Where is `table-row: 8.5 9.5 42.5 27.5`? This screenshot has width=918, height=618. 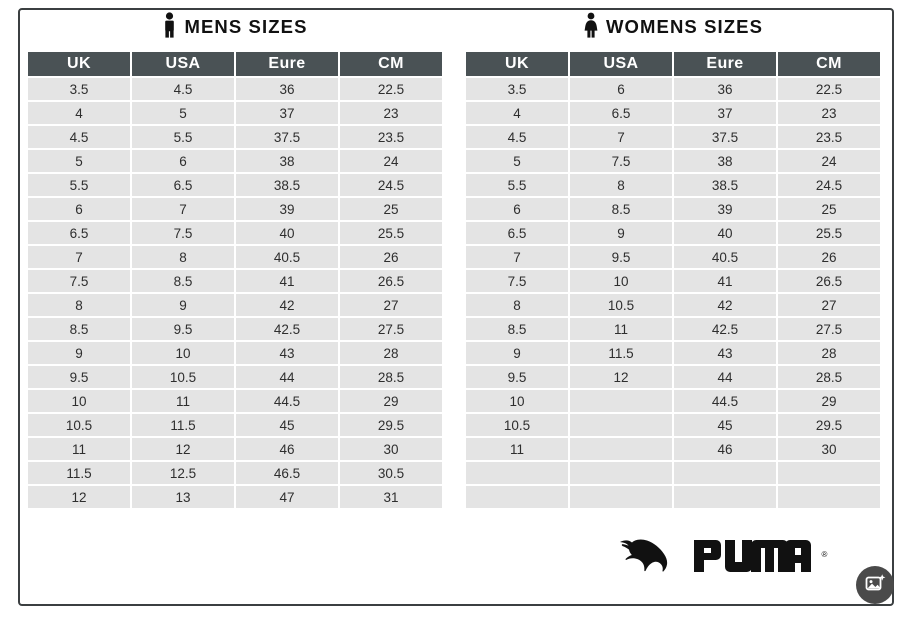
table-row: 8.5 9.5 42.5 27.5 is located at coordinates (235, 329).